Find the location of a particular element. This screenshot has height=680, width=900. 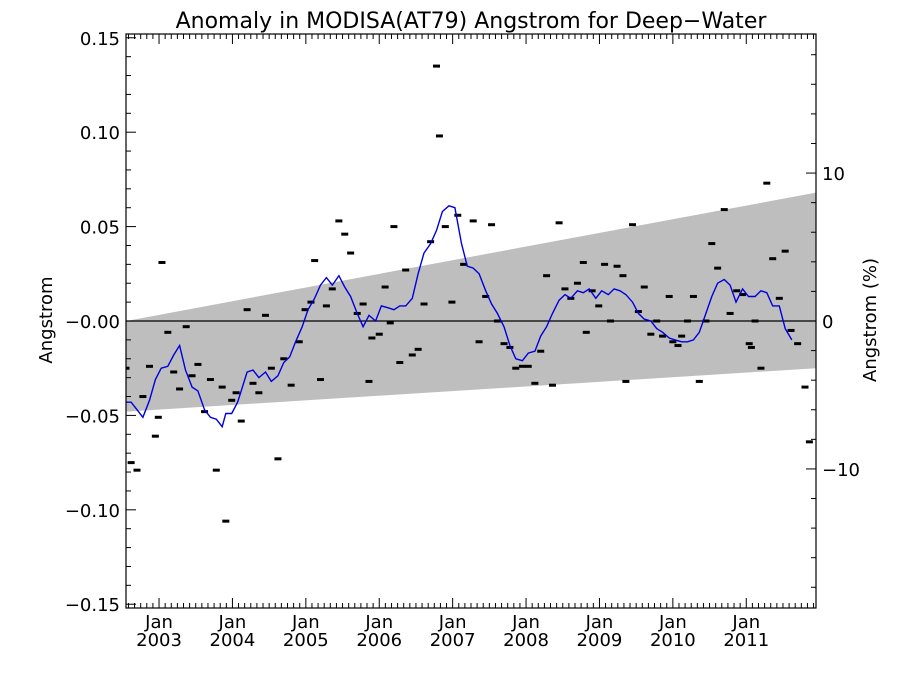

x-tick-year-label: 2009 is located at coordinates (600, 640).